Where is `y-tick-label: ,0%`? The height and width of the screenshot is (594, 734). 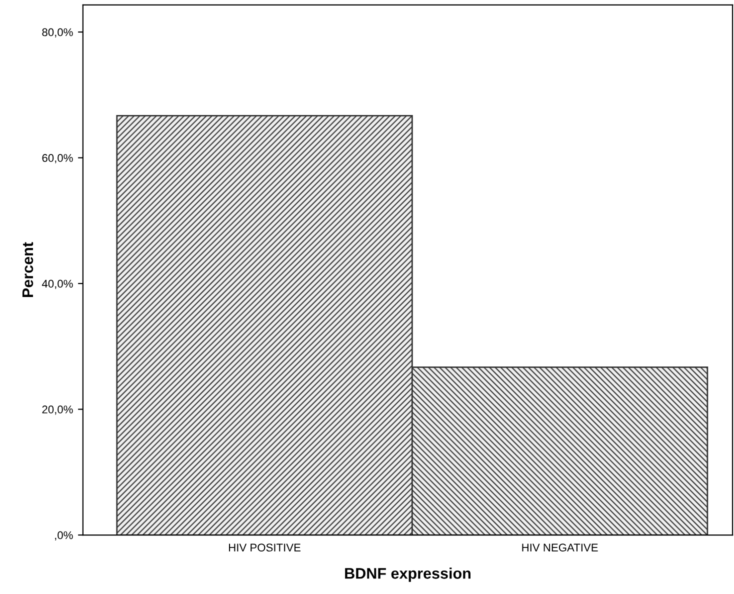
y-tick-label: ,0% is located at coordinates (64, 535).